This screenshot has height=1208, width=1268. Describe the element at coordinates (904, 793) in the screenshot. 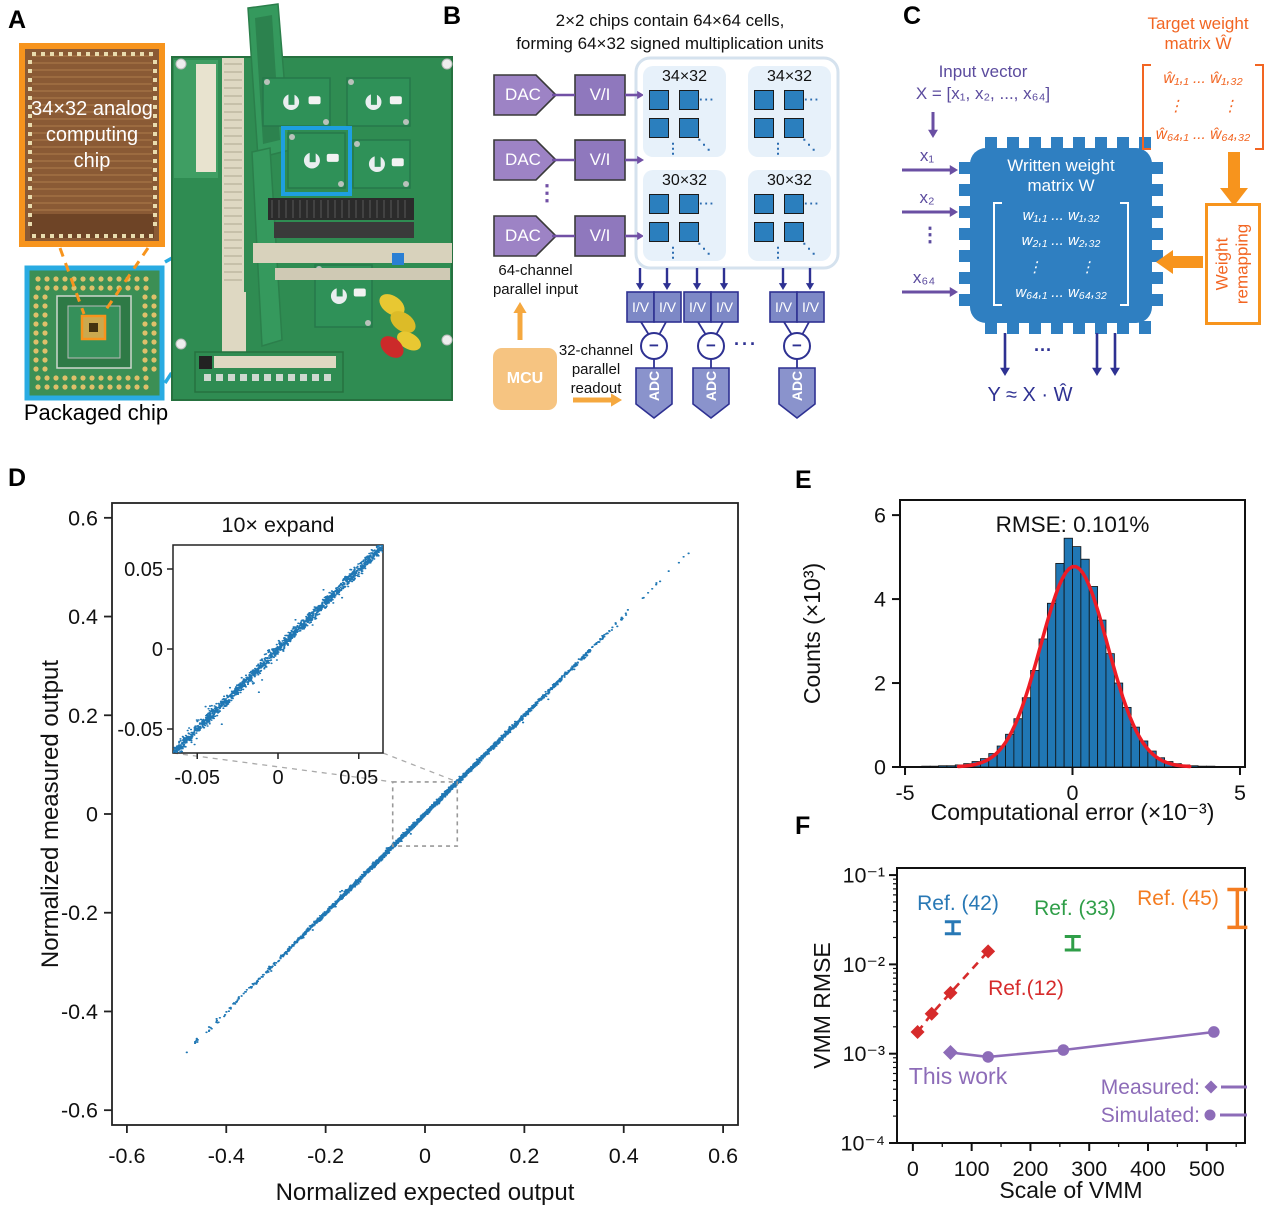

I see `svg-text: -5` at that location.